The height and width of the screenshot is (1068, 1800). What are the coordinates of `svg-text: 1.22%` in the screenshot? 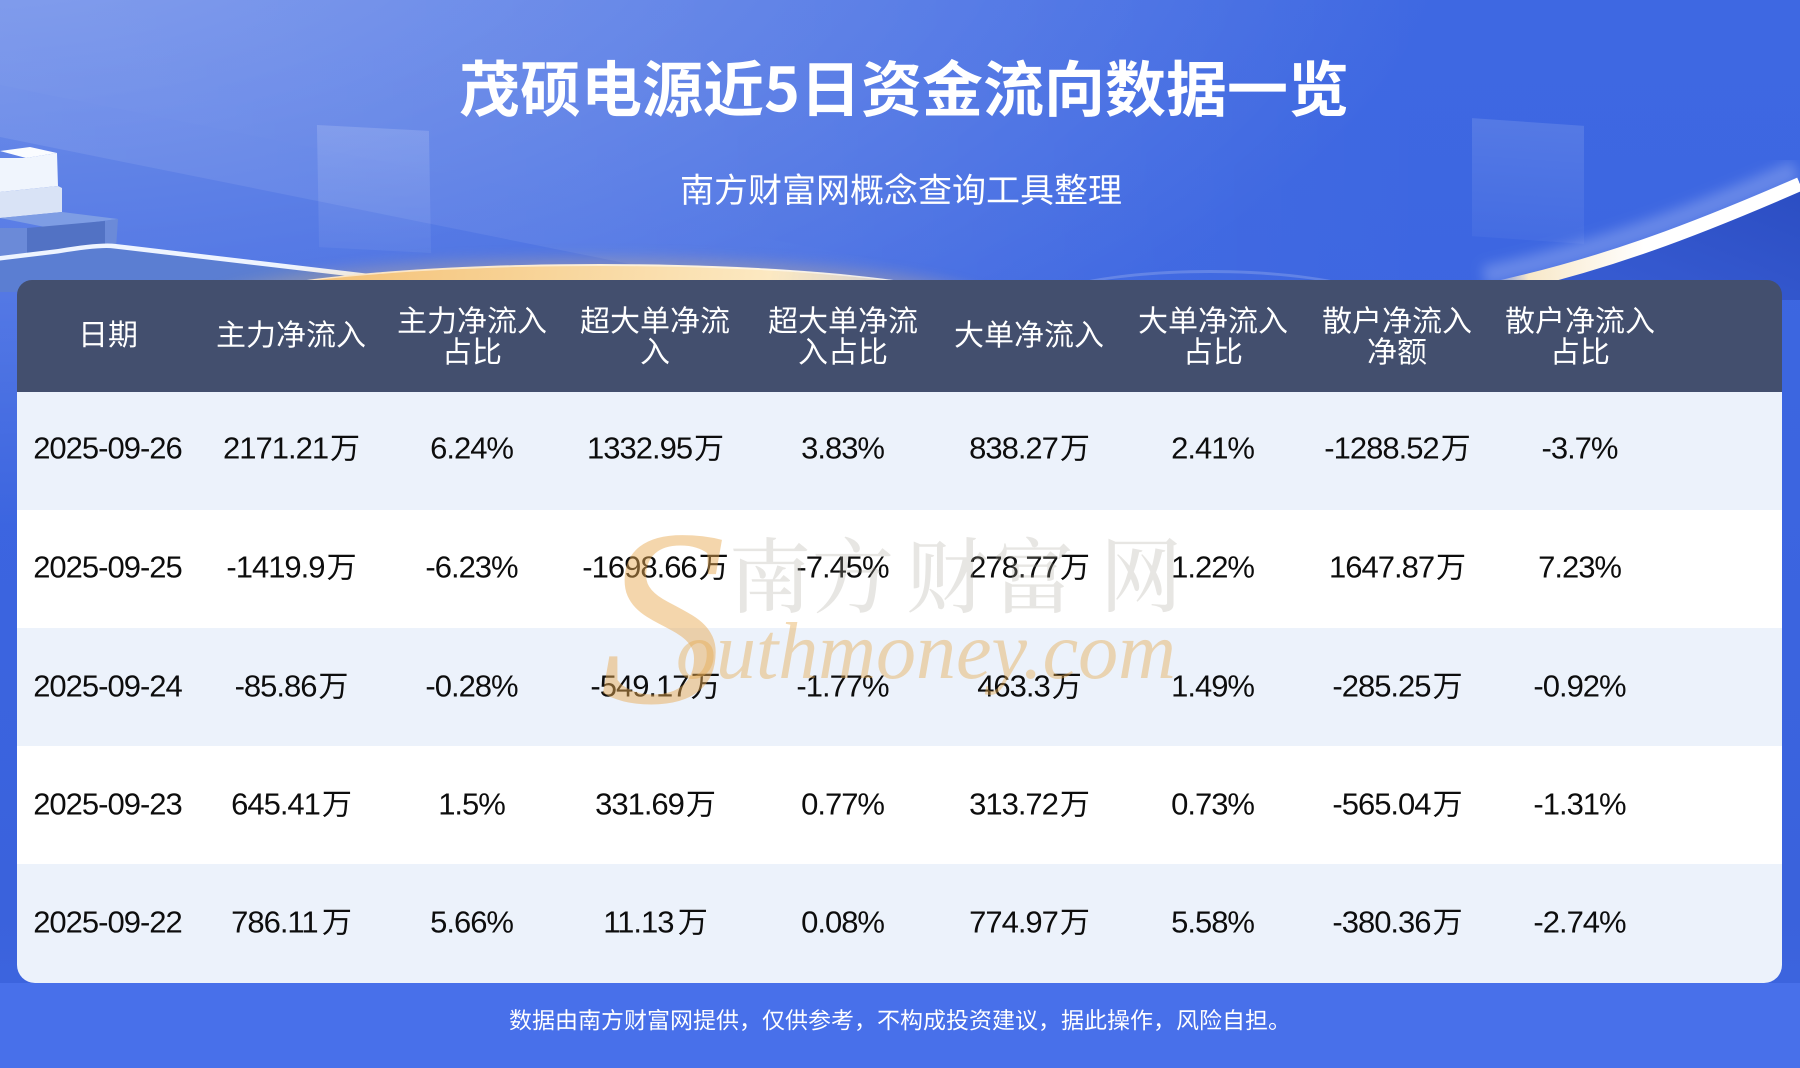 It's located at (1212, 567).